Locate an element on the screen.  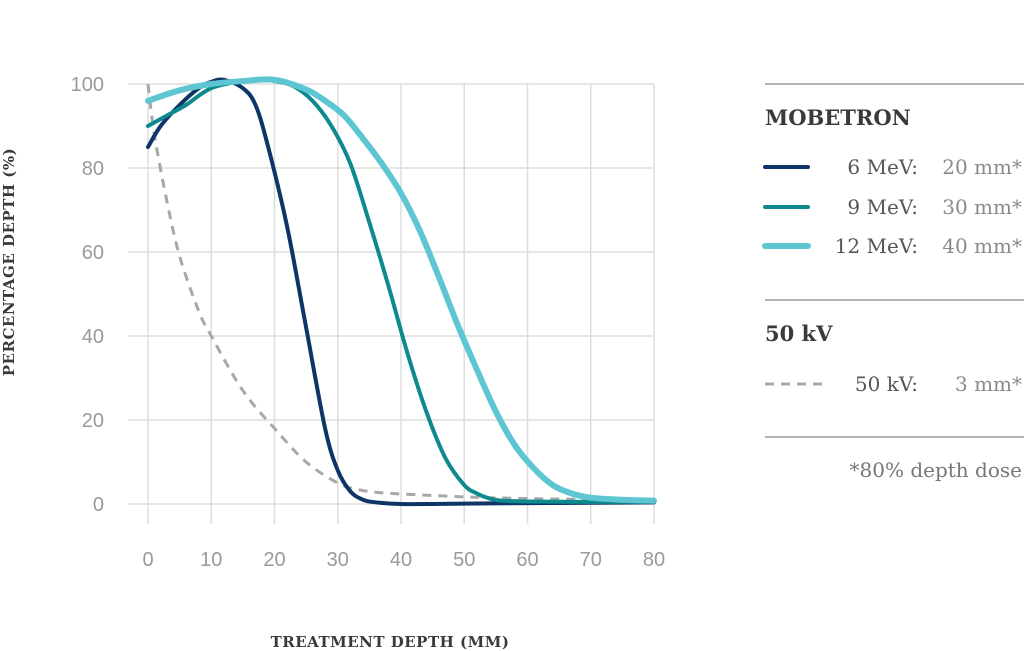
legend-footnote: *80% depth dose is located at coordinates (936, 470).